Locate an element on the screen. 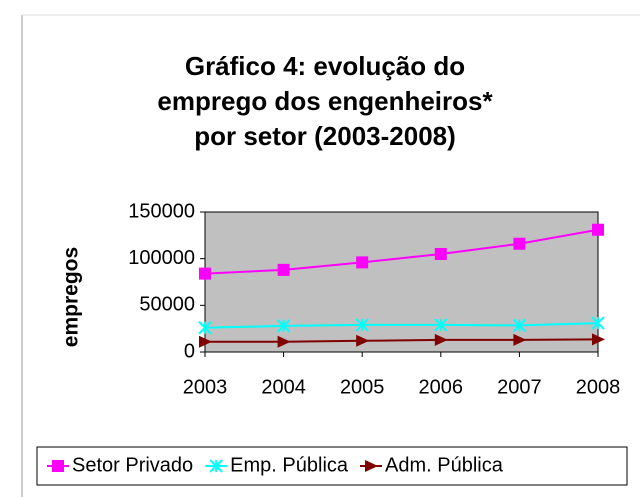  chart-title: por setor (2003-2008) is located at coordinates (325, 136).